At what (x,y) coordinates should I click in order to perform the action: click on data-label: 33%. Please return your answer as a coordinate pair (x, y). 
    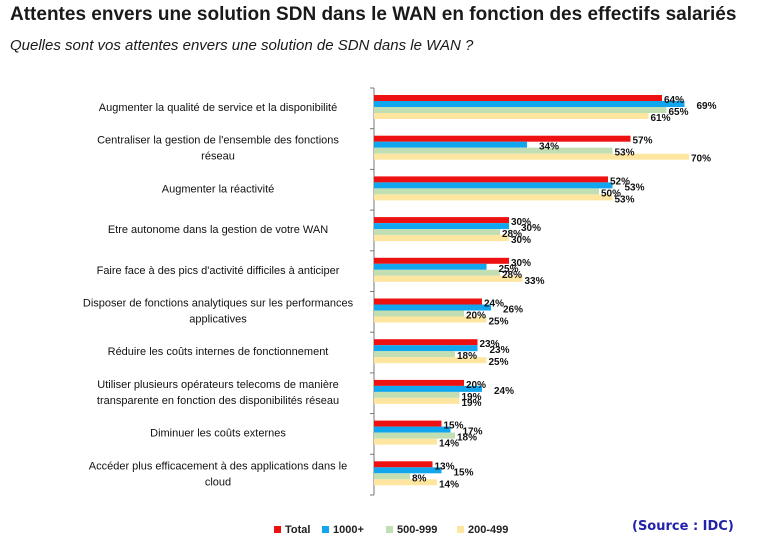
    Looking at the image, I should click on (535, 281).